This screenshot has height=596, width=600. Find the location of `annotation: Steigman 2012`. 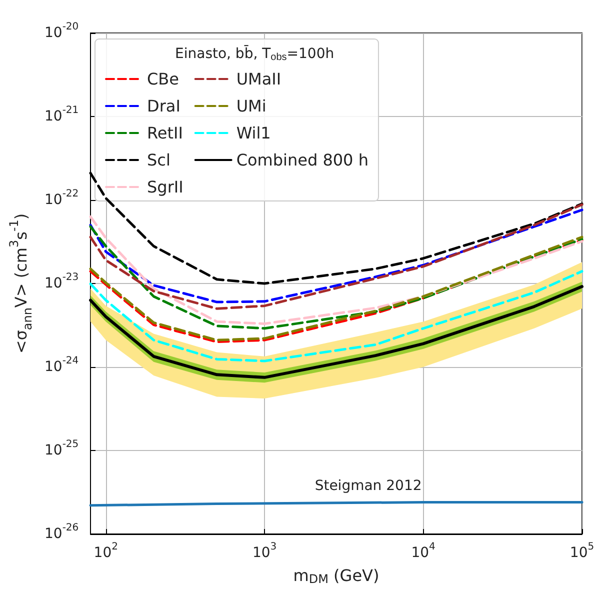

annotation: Steigman 2012 is located at coordinates (368, 486).